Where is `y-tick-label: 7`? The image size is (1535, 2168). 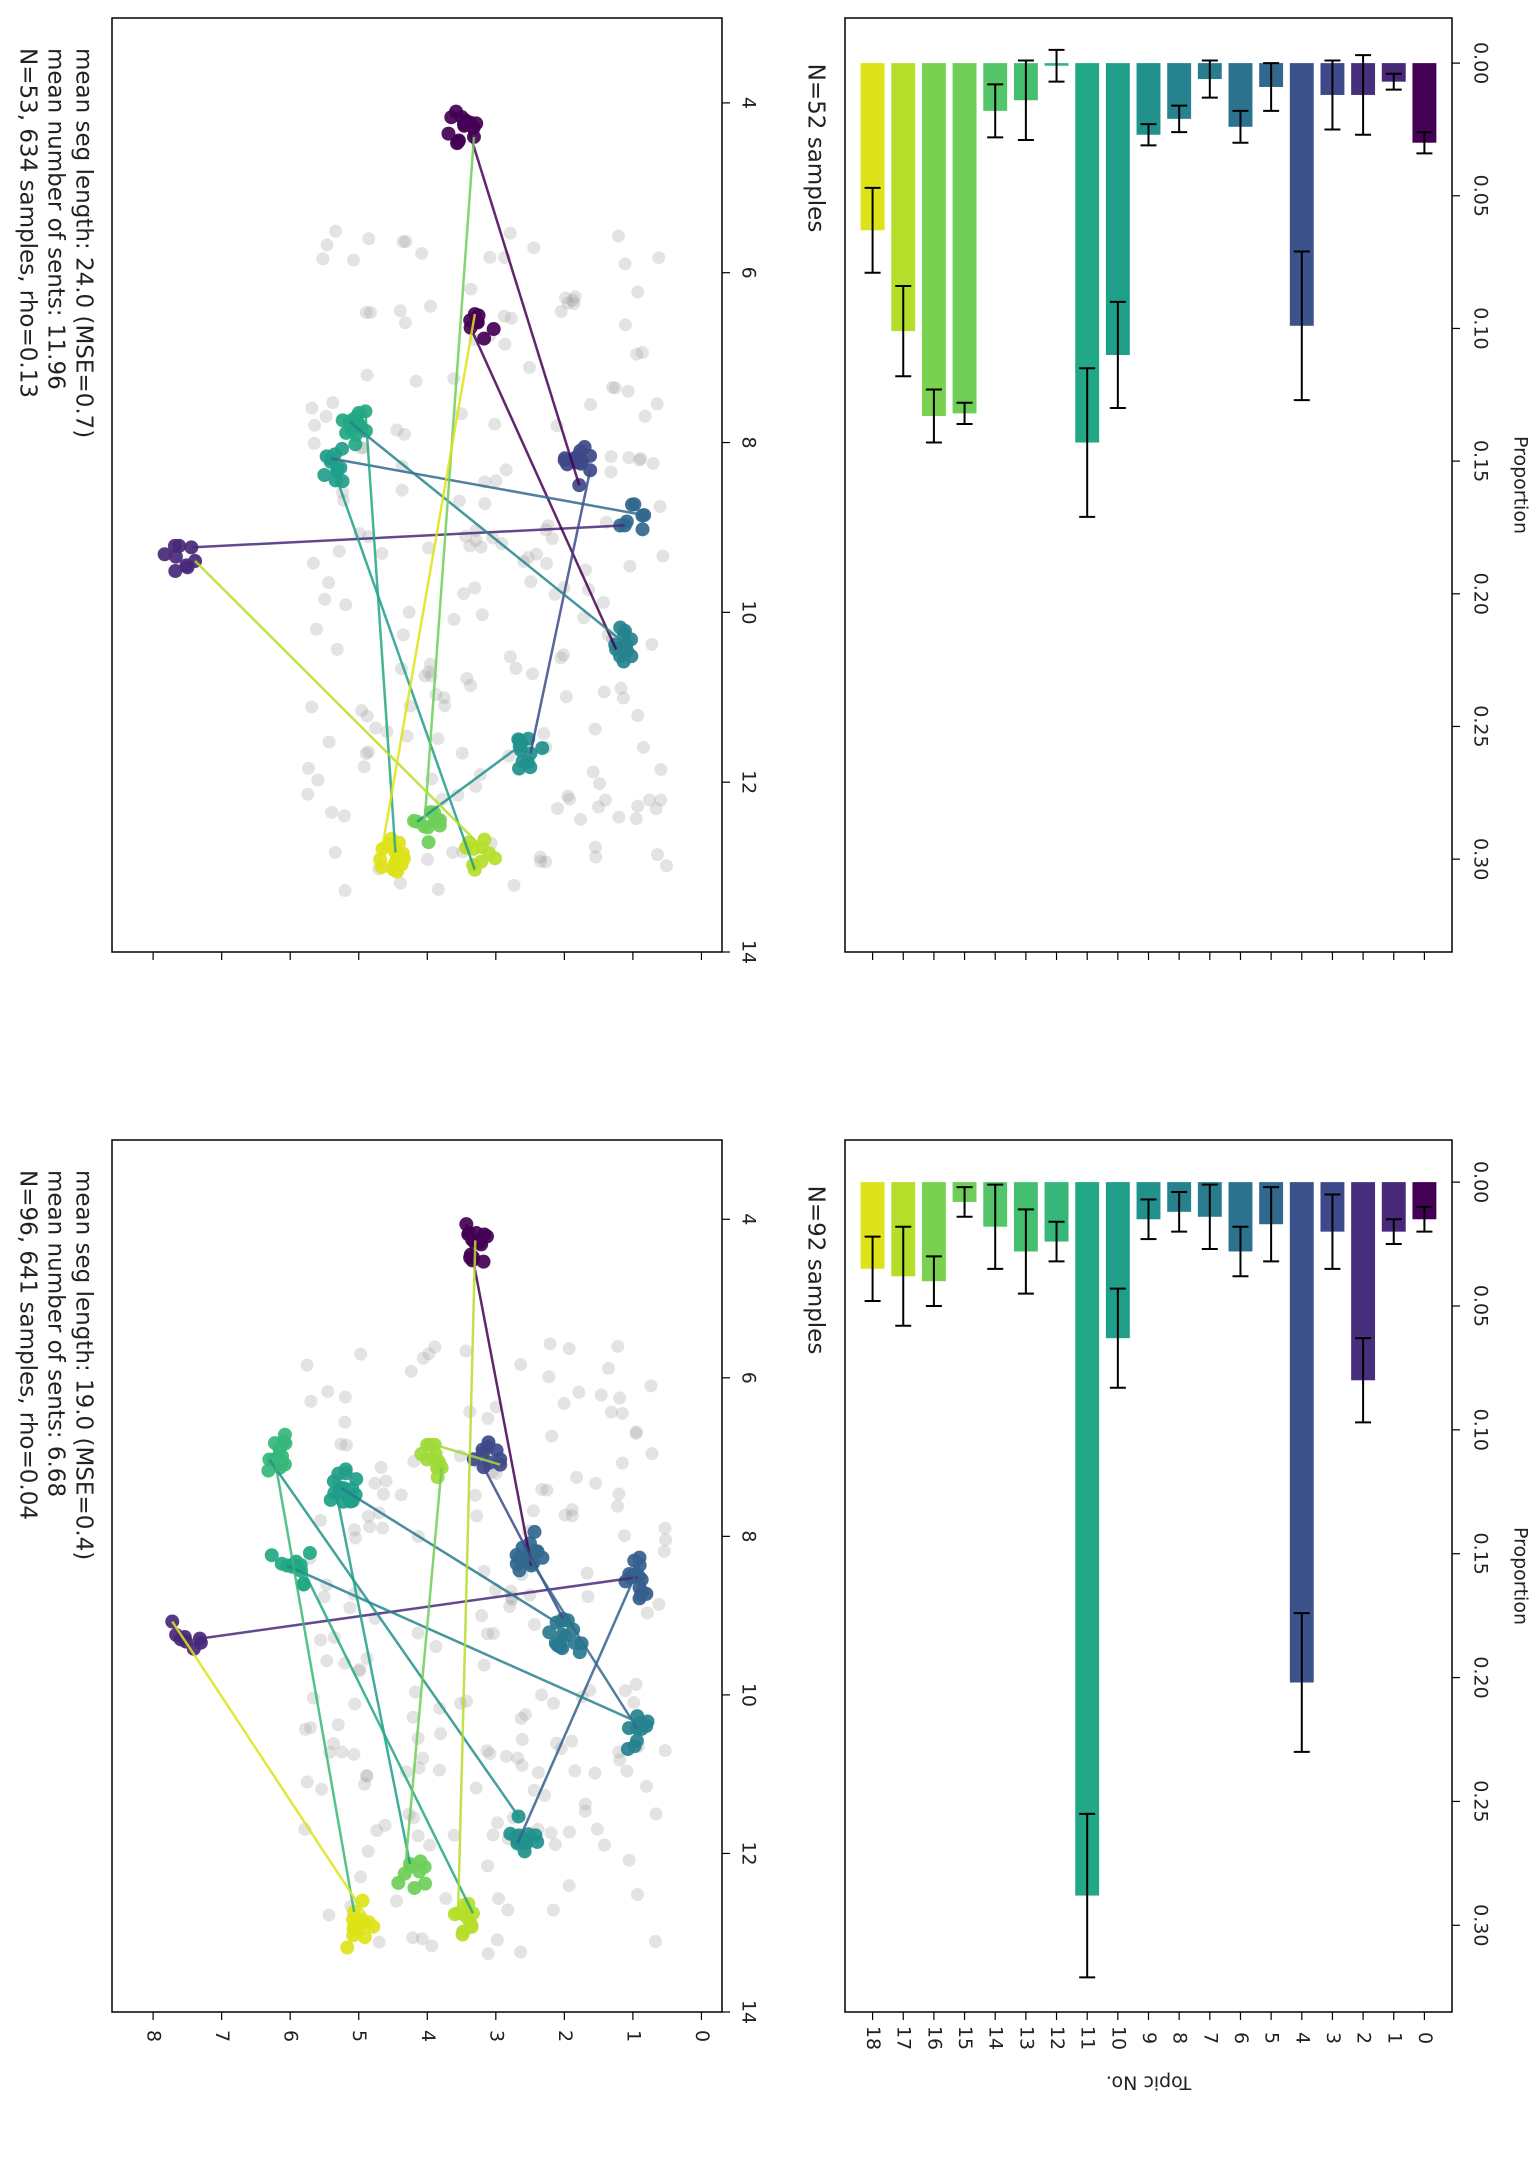
y-tick-label: 7 is located at coordinates (222, 2036).